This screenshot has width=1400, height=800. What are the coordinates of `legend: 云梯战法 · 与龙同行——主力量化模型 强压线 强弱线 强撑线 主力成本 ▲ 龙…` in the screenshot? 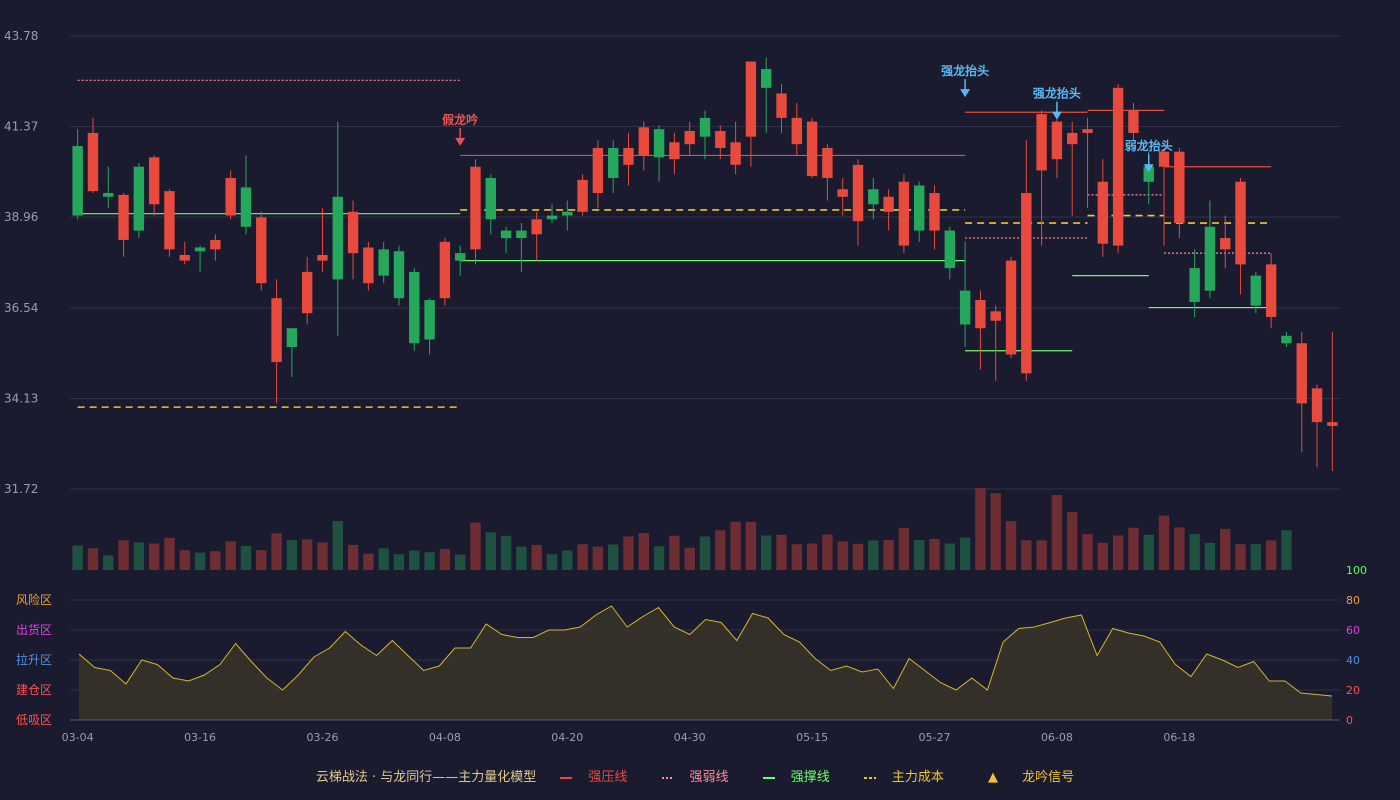 It's located at (700, 775).